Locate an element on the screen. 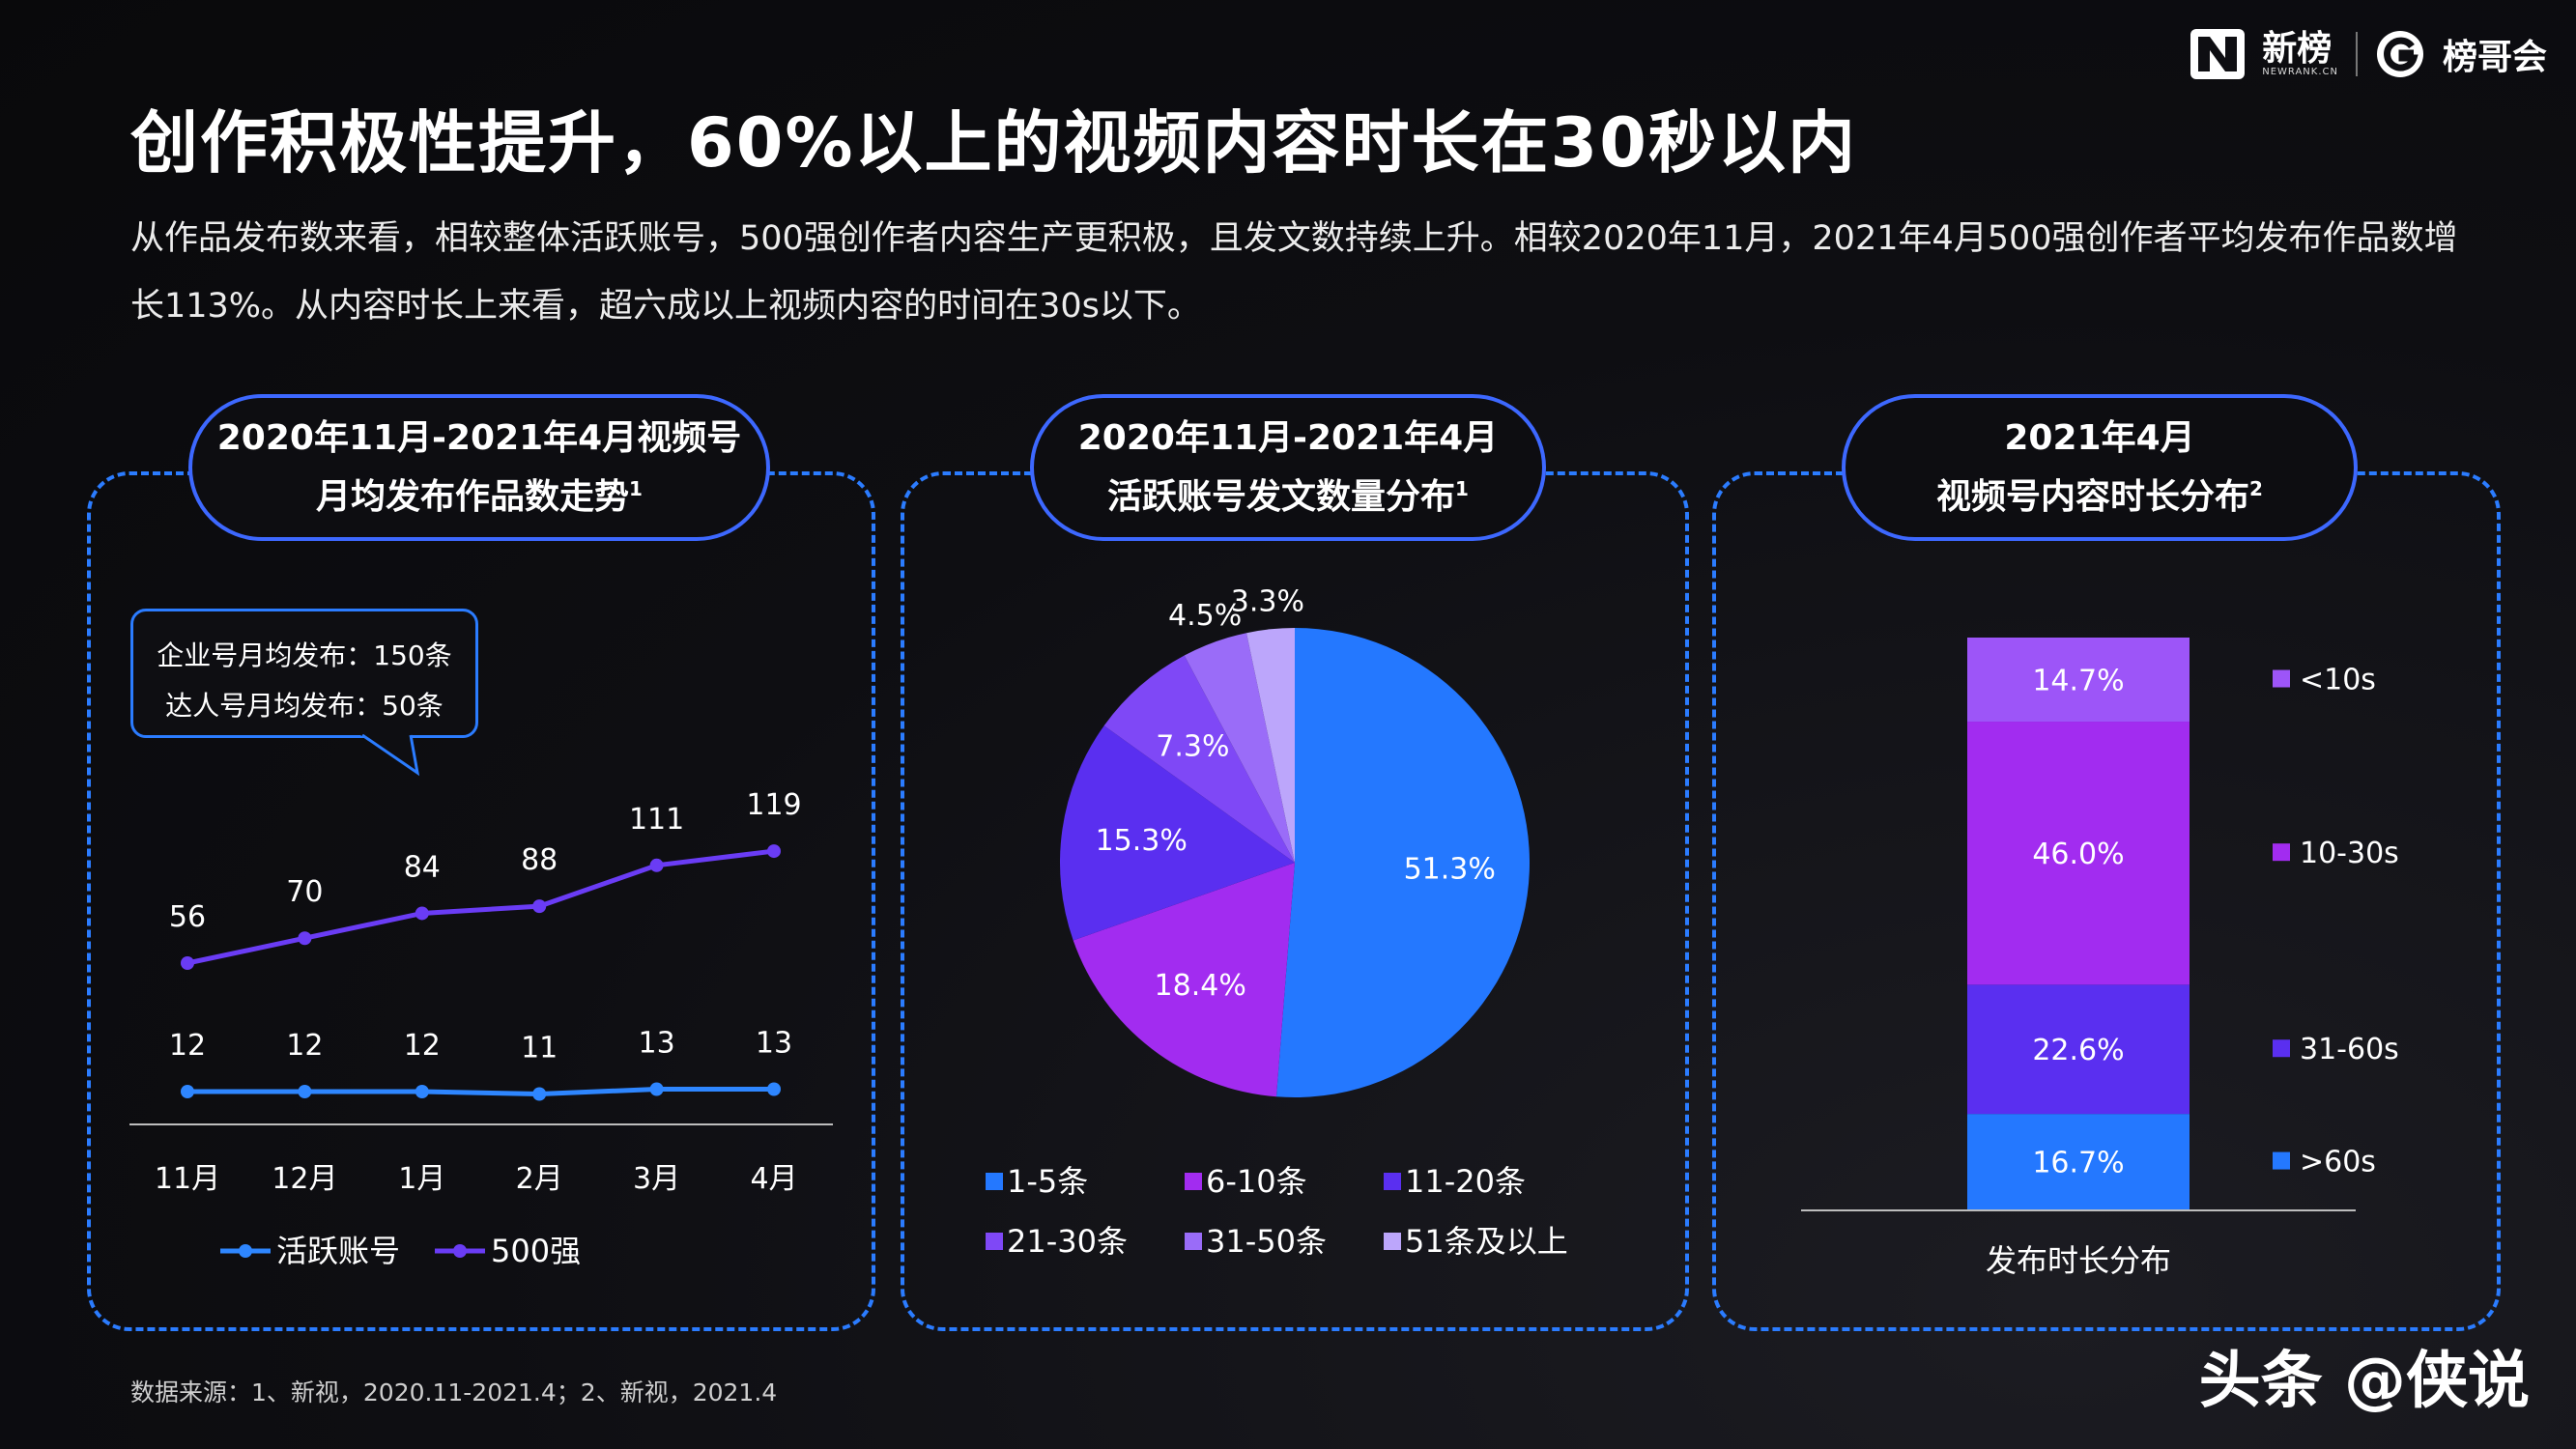 This screenshot has width=2576, height=1449. legend-label: 活跃账号 is located at coordinates (338, 1251).